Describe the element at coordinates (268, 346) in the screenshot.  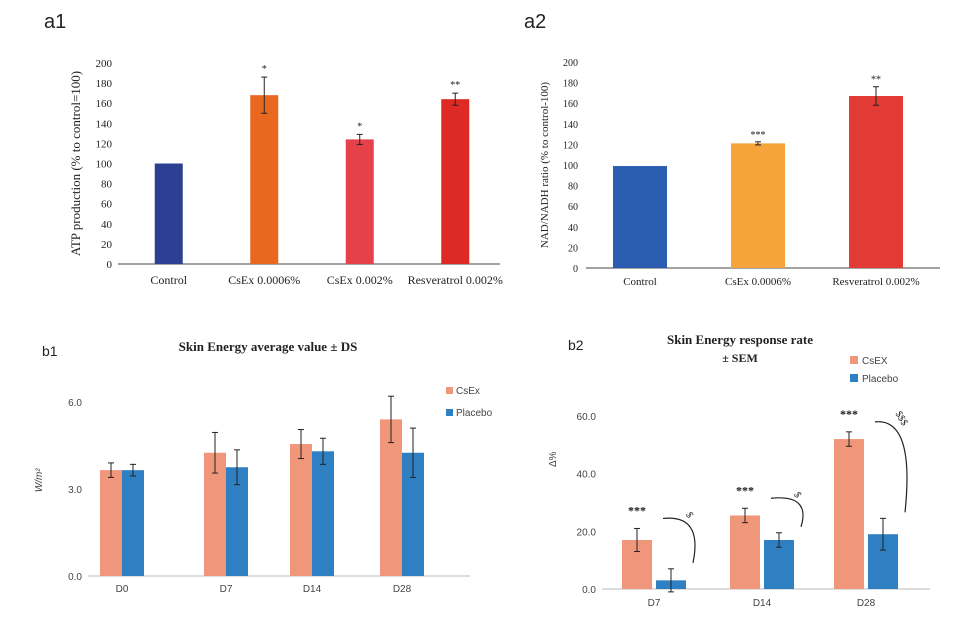
I see `chart-title: Skin Energy average value ± DS` at that location.